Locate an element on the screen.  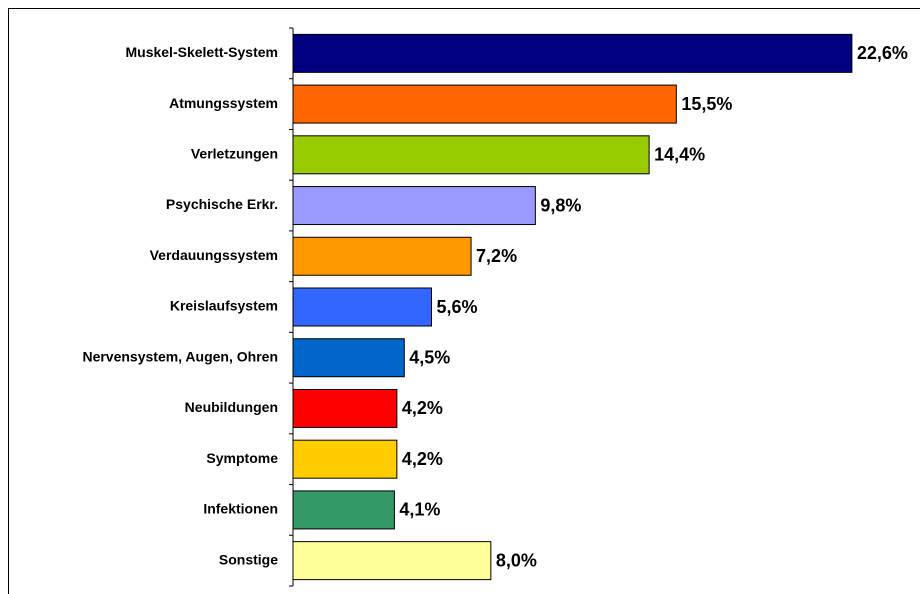
value-label: 4,5% is located at coordinates (429, 357).